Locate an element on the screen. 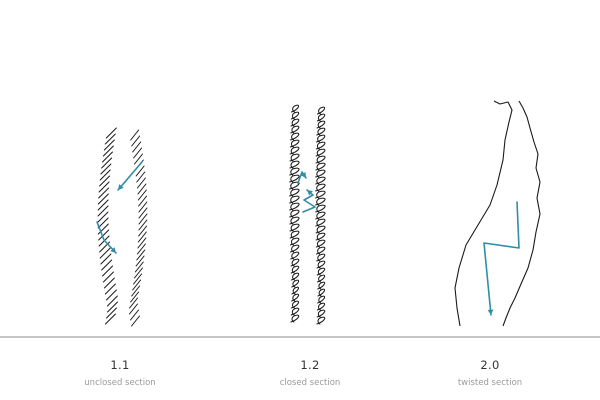 Image resolution: width=600 pixels, height=400 pixels. arrow-upper is located at coordinates (130, 176).